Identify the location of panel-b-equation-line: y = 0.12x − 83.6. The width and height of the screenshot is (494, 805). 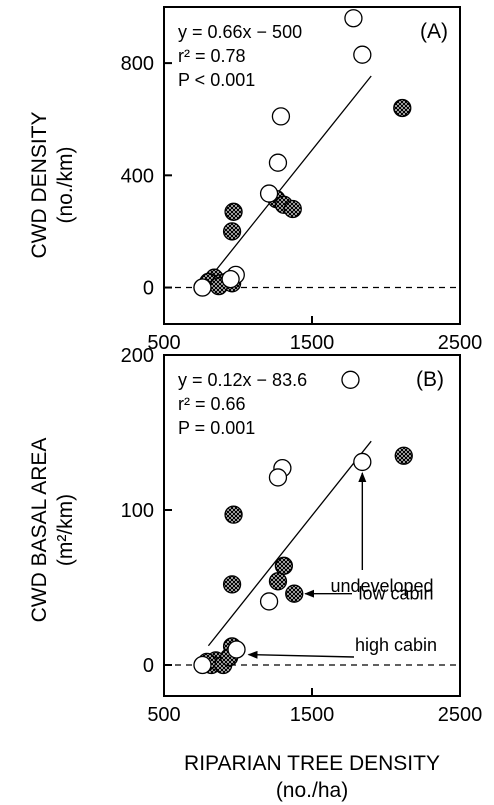
(242, 380).